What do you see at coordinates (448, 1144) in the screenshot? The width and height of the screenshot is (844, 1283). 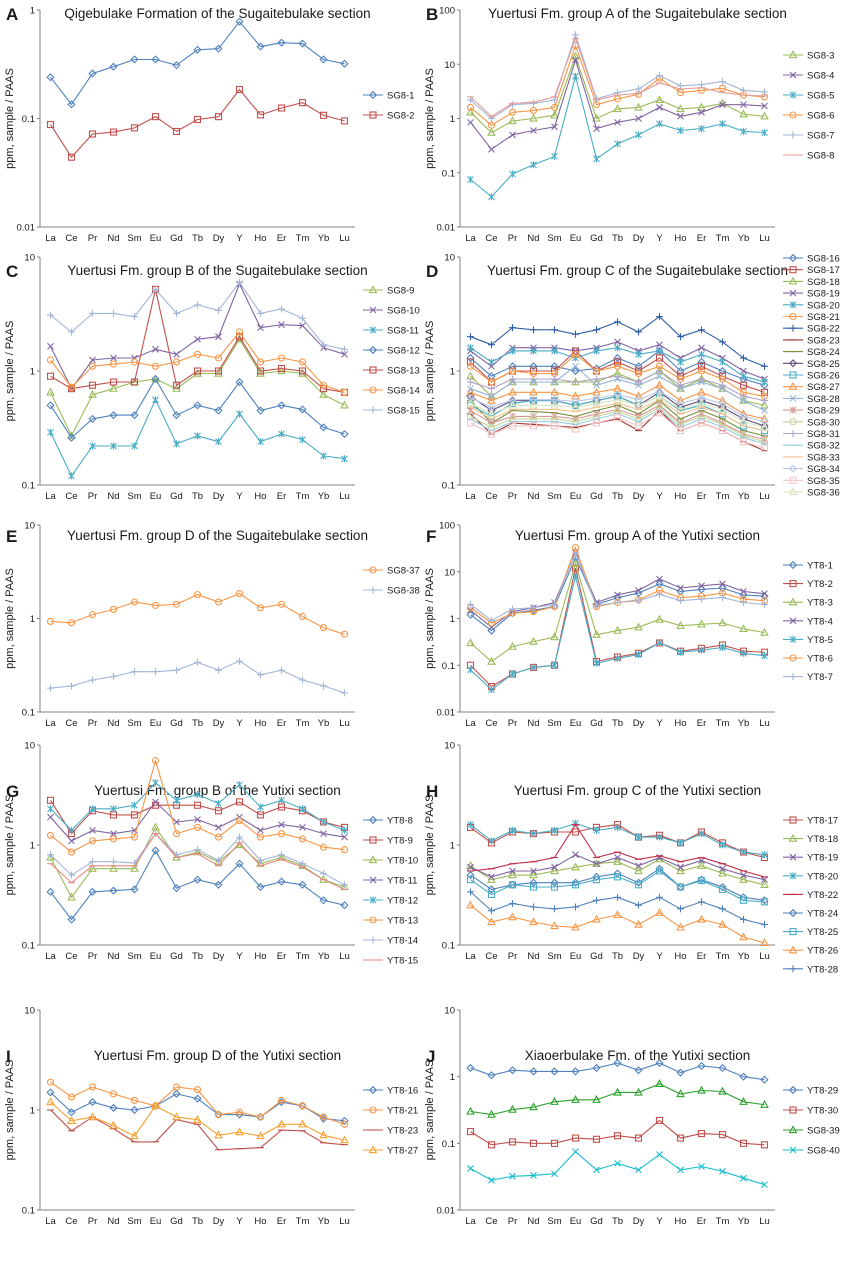 I see `y-tick-label: 0.1` at bounding box center [448, 1144].